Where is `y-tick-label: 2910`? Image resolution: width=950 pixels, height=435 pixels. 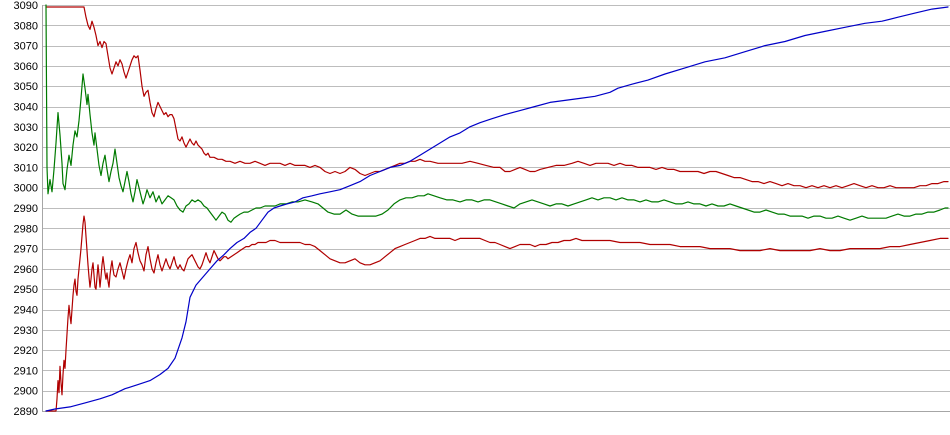
y-tick-label: 2910 is located at coordinates (26, 371).